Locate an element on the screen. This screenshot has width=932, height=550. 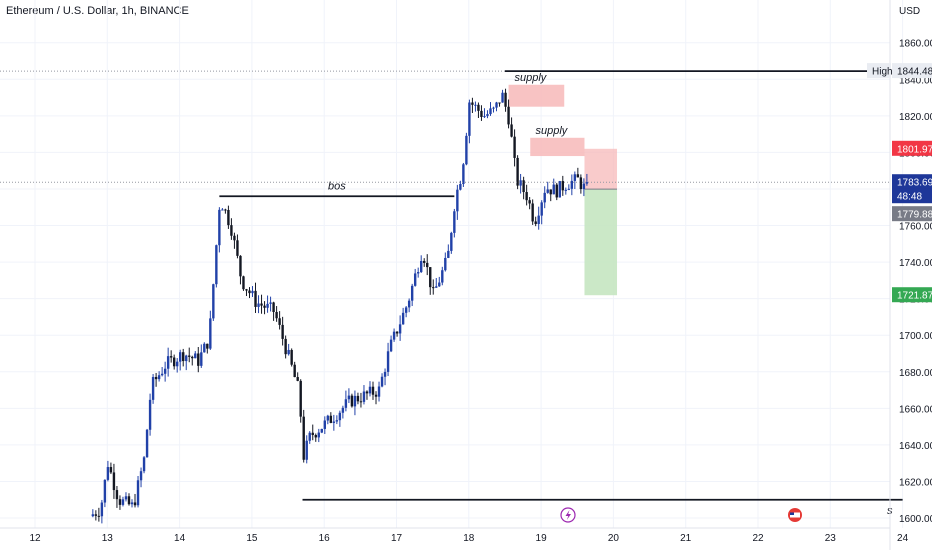
event-icons is located at coordinates (681, 515).